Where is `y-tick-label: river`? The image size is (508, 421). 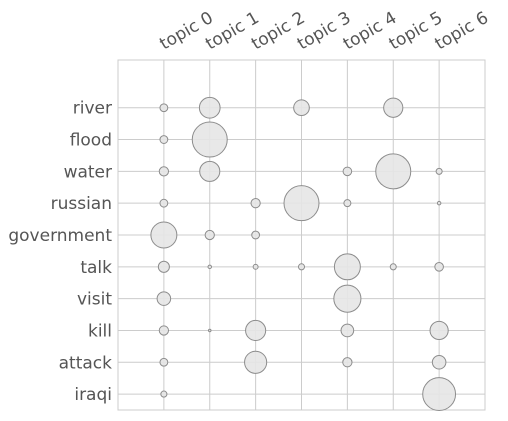
y-tick-label: river is located at coordinates (92, 109).